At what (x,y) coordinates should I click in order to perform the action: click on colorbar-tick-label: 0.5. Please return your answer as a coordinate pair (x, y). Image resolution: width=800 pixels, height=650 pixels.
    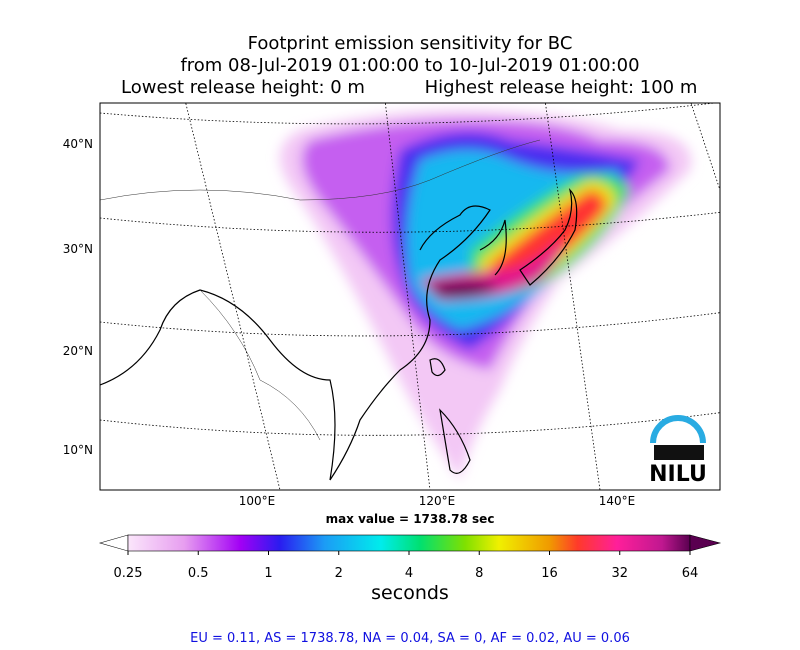
    Looking at the image, I should click on (198, 573).